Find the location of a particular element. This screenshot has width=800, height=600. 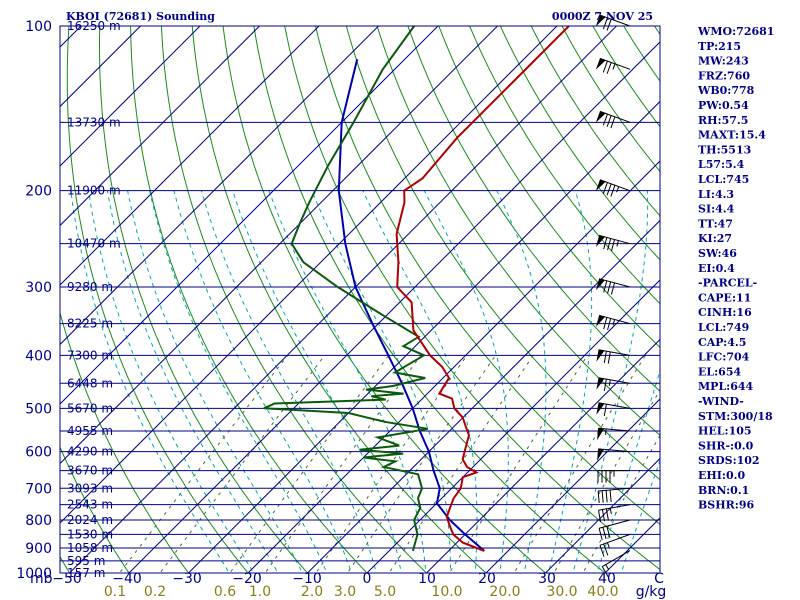

sounding-index: L57:5.4 is located at coordinates (721, 164).